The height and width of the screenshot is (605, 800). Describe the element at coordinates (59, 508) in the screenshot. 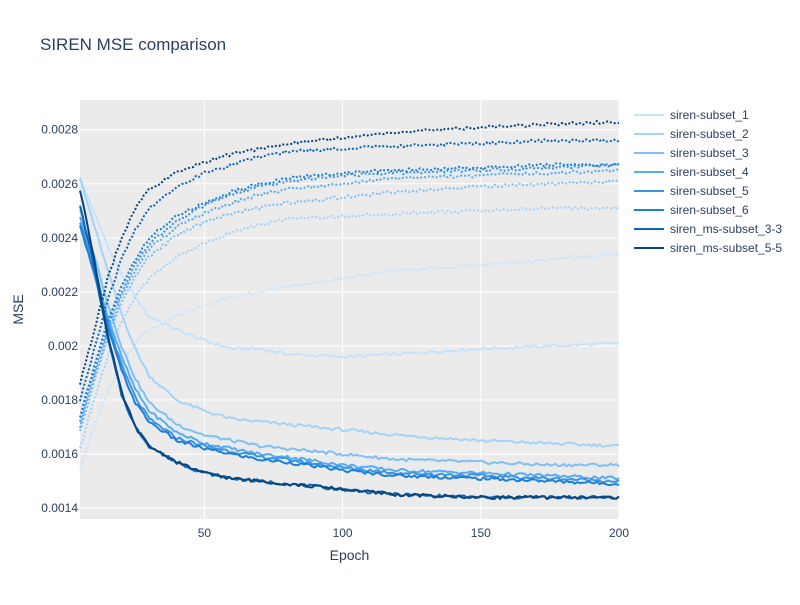

I see `y-tick-label: 0.0014` at that location.